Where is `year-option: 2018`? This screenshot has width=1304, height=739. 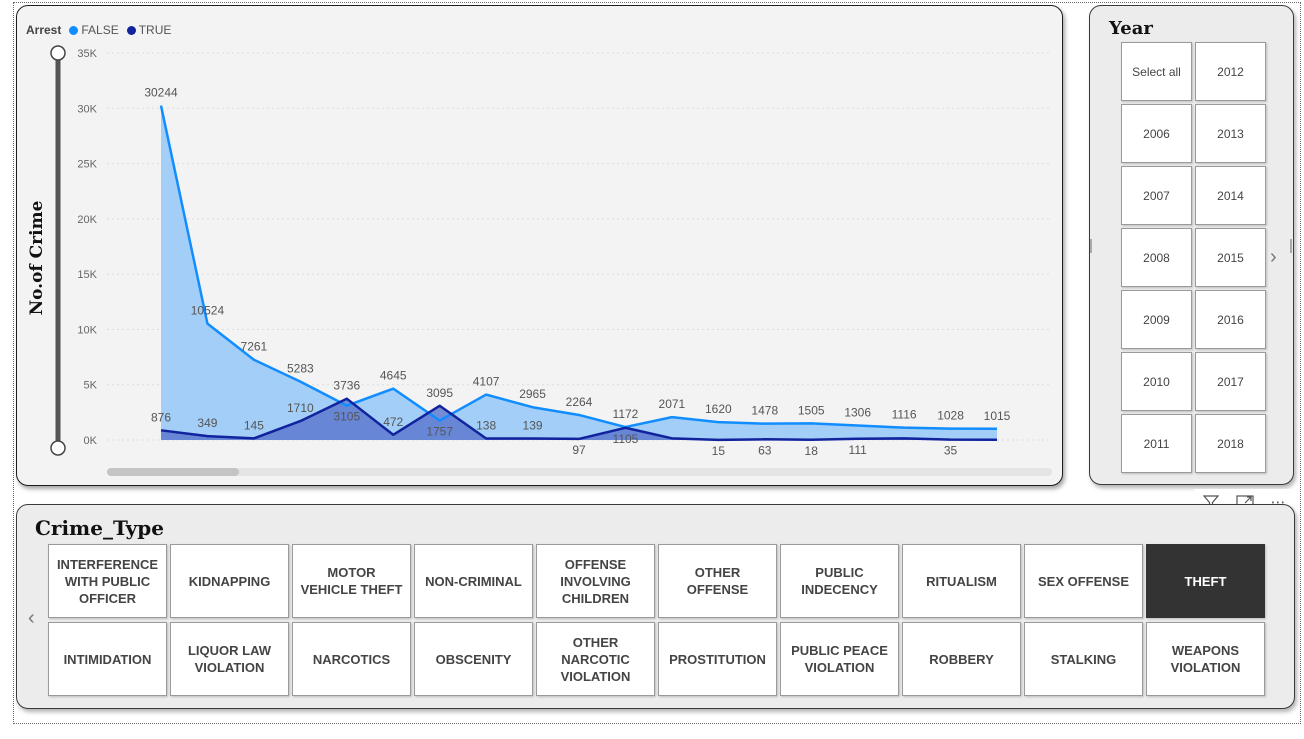
year-option: 2018 is located at coordinates (1230, 443).